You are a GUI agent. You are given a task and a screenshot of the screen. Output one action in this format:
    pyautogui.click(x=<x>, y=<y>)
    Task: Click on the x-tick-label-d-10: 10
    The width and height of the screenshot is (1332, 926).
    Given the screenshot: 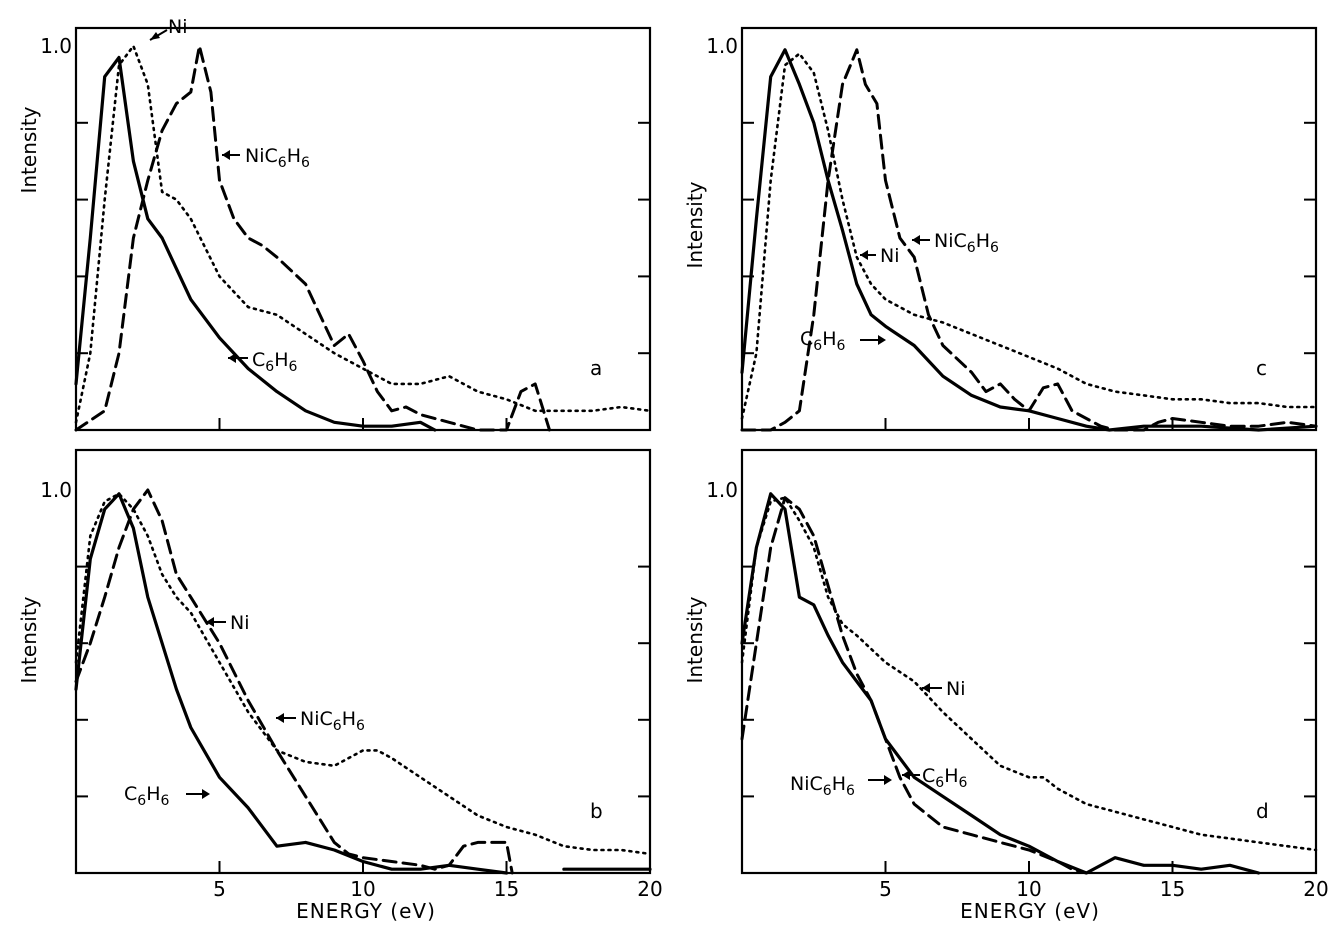 What is the action you would take?
    pyautogui.click(x=1028, y=889)
    